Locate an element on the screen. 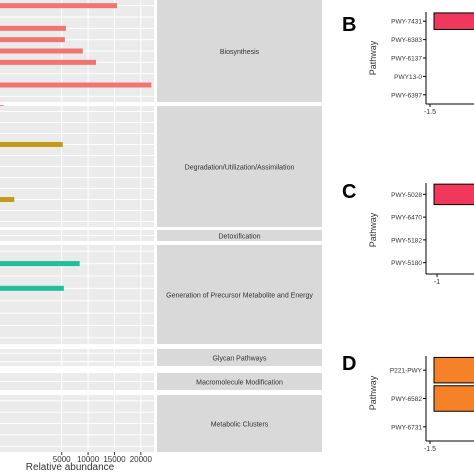 The image size is (474, 474). facet-label-detoxification: Detoxification is located at coordinates (239, 237).